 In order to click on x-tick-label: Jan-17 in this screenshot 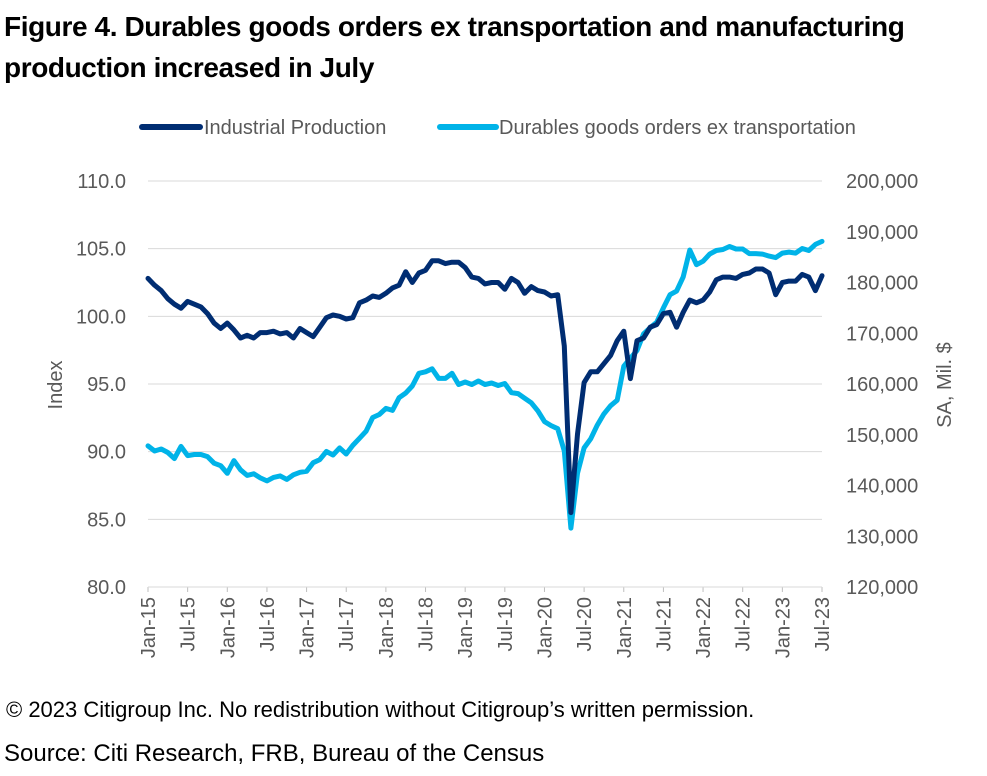, I will do `click(308, 627)`.